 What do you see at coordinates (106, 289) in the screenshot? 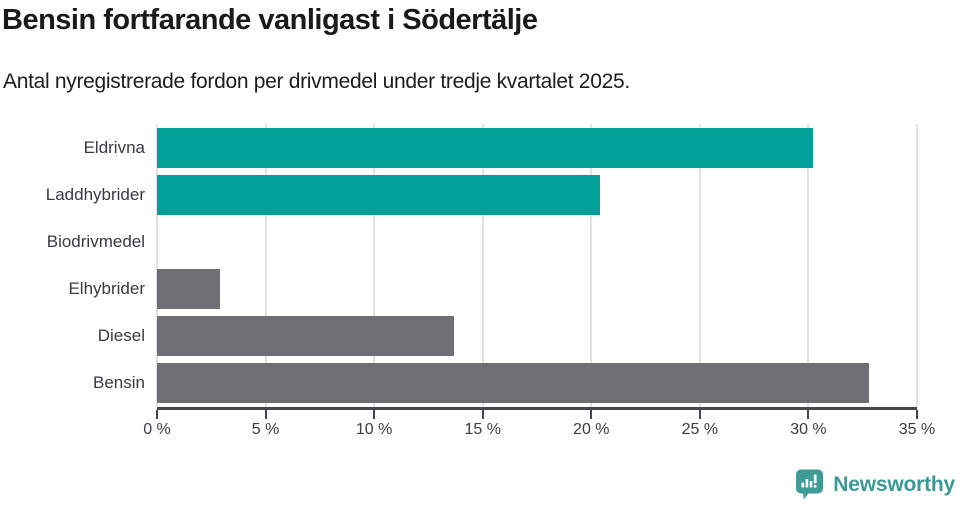
I see `category-label: Elhybrider` at bounding box center [106, 289].